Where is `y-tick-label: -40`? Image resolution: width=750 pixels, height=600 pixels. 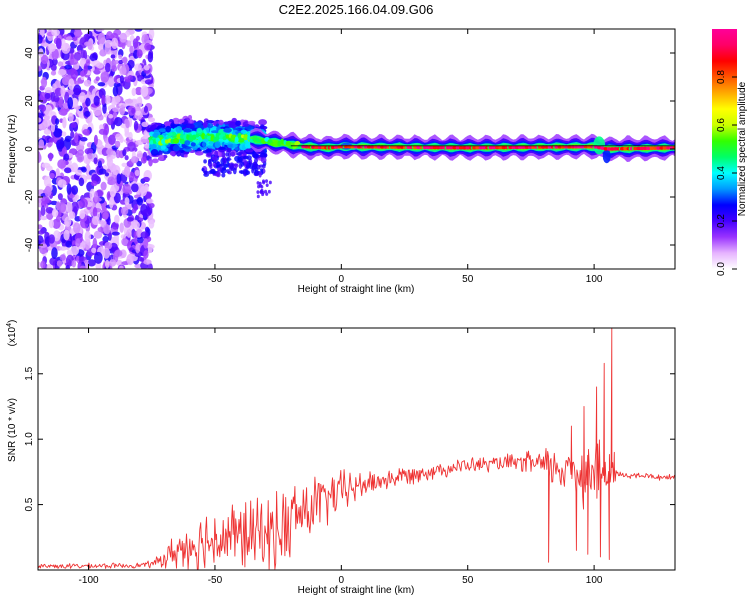 y-tick-label: -40 is located at coordinates (29, 244).